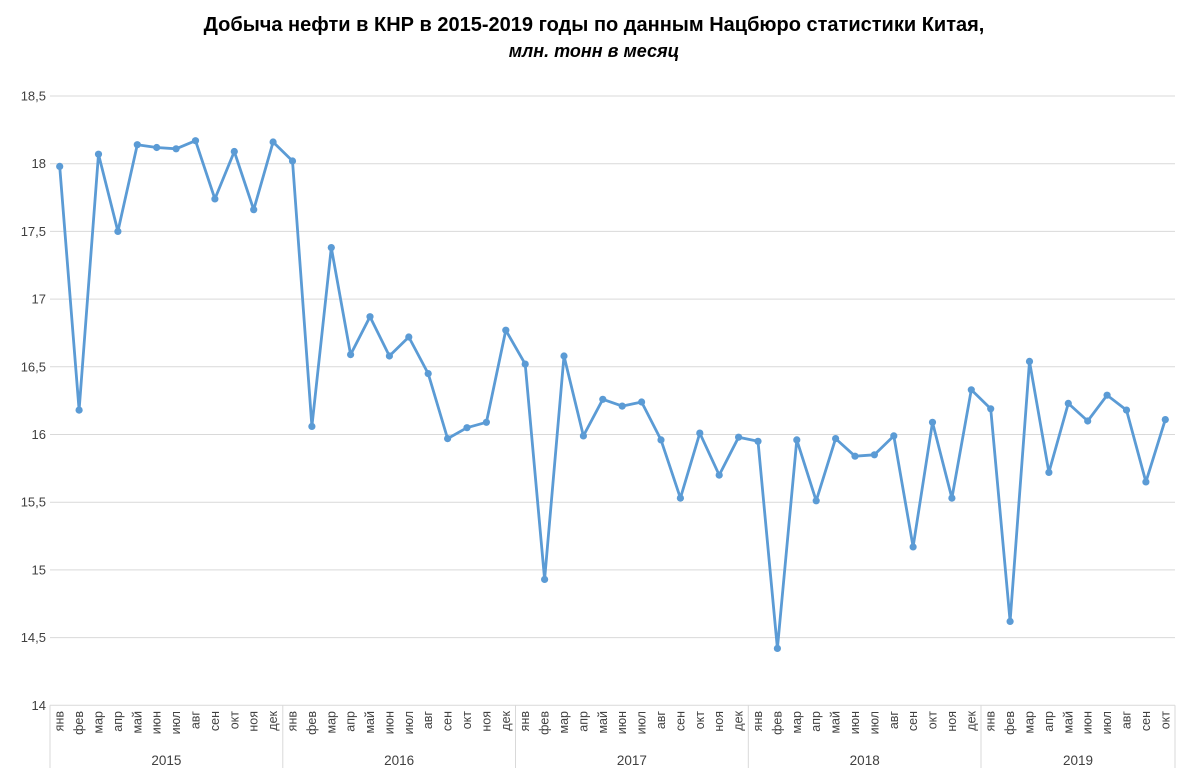 This screenshot has height=780, width=1188. I want to click on x-axis-year-label: 2016, so click(399, 760).